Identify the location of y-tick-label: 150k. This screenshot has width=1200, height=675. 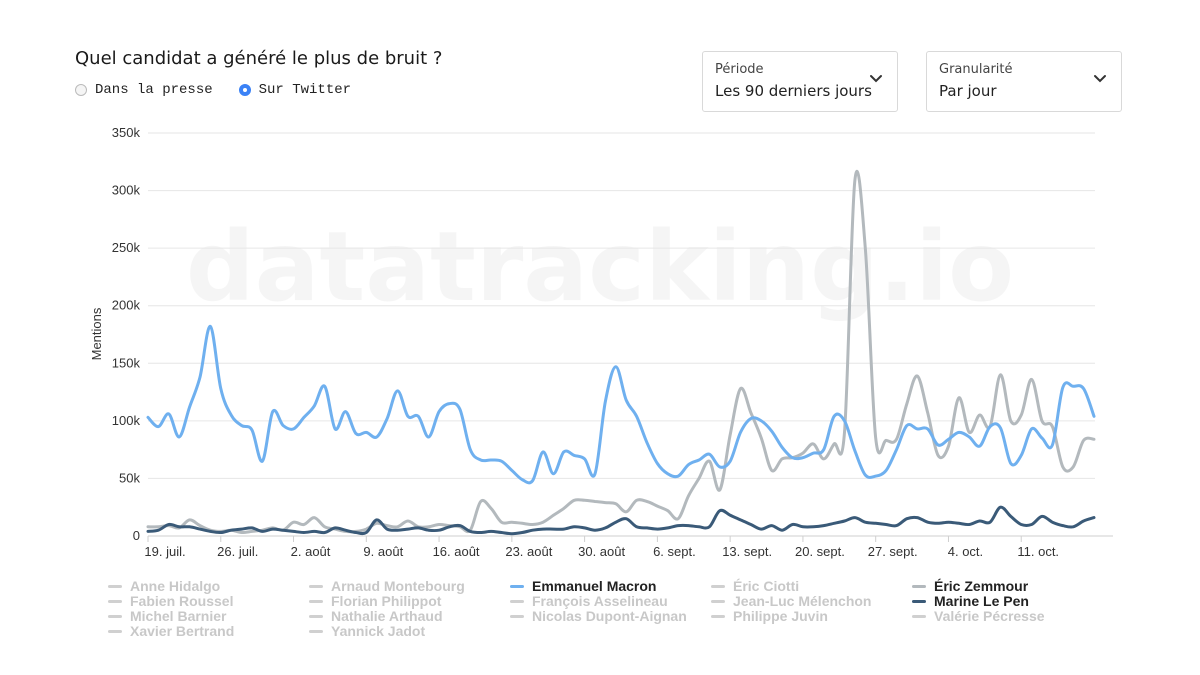
(126, 362).